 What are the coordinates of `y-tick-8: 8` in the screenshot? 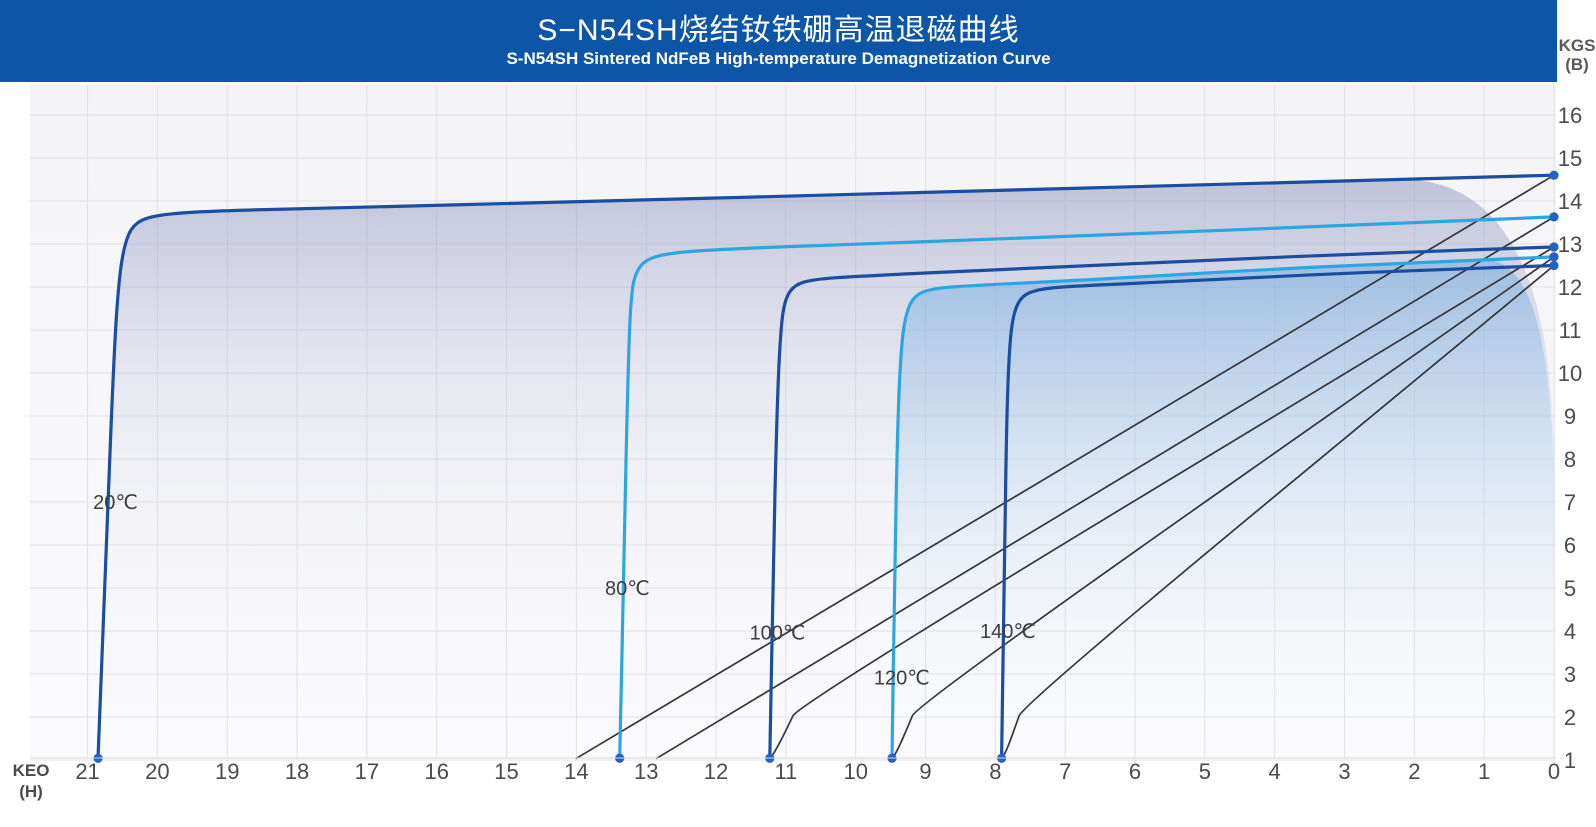 It's located at (1570, 459).